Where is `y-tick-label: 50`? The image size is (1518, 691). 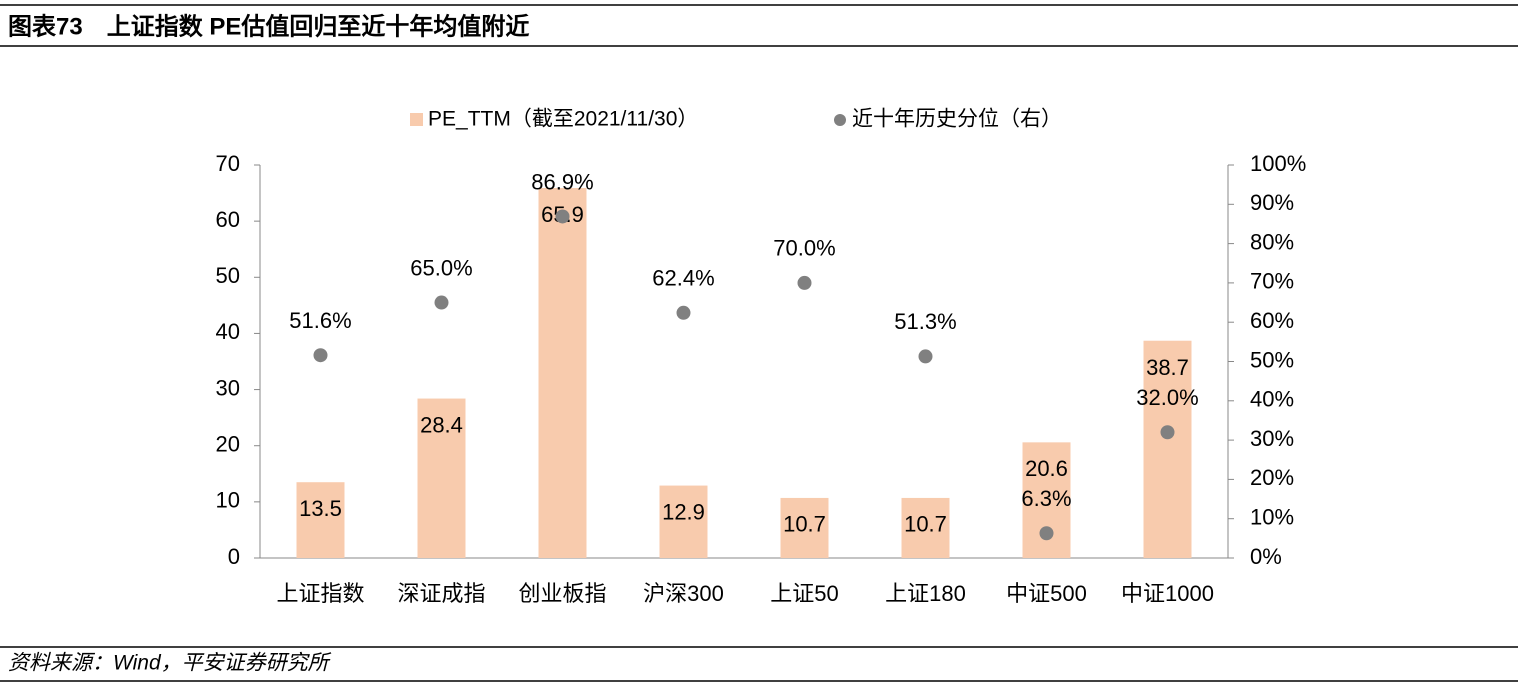
y-tick-label: 50 is located at coordinates (228, 275).